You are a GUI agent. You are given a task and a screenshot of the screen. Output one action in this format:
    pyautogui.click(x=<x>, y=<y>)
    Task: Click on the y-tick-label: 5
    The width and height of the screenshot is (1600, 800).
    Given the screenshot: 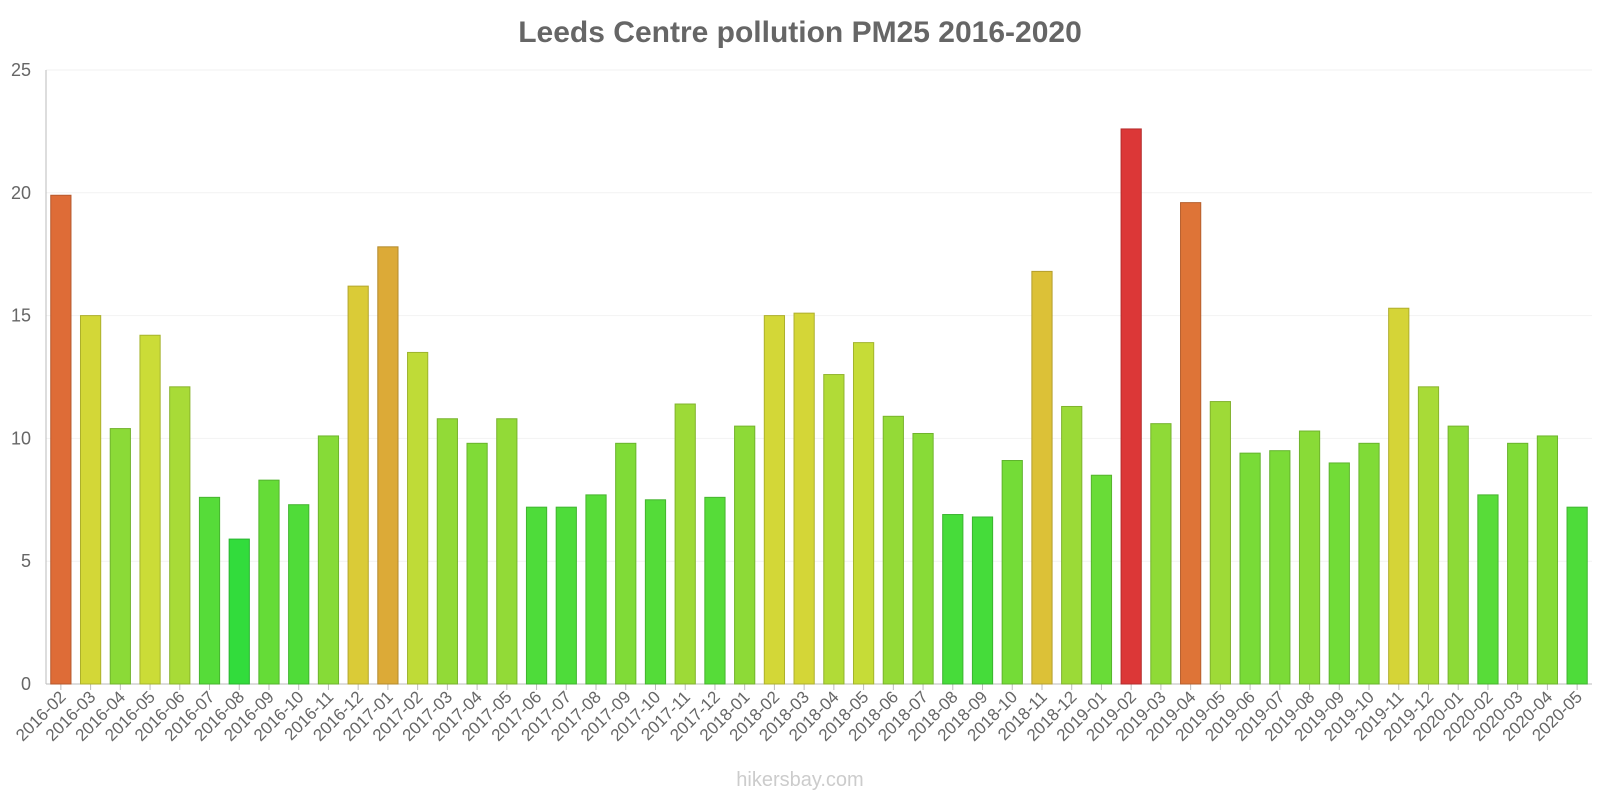 What is the action you would take?
    pyautogui.click(x=26, y=561)
    